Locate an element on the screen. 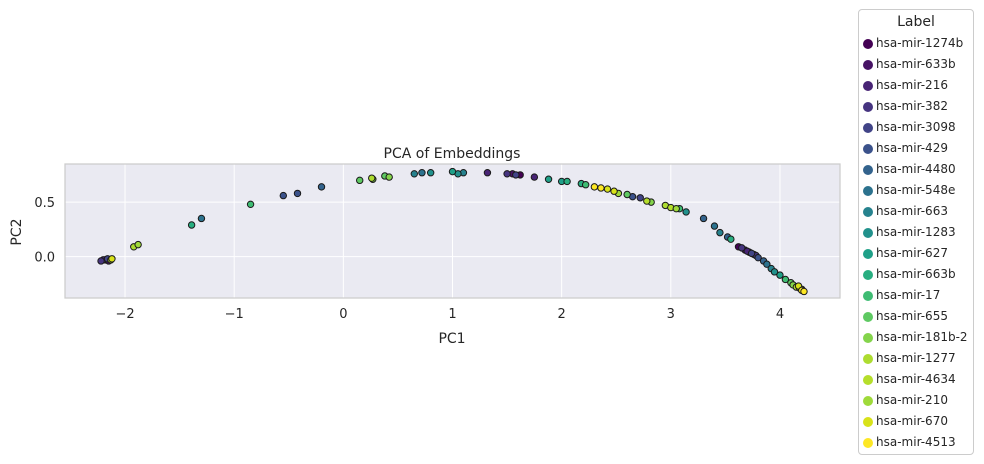 The image size is (984, 464). legend-label: hsa-mir-17 is located at coordinates (908, 295).